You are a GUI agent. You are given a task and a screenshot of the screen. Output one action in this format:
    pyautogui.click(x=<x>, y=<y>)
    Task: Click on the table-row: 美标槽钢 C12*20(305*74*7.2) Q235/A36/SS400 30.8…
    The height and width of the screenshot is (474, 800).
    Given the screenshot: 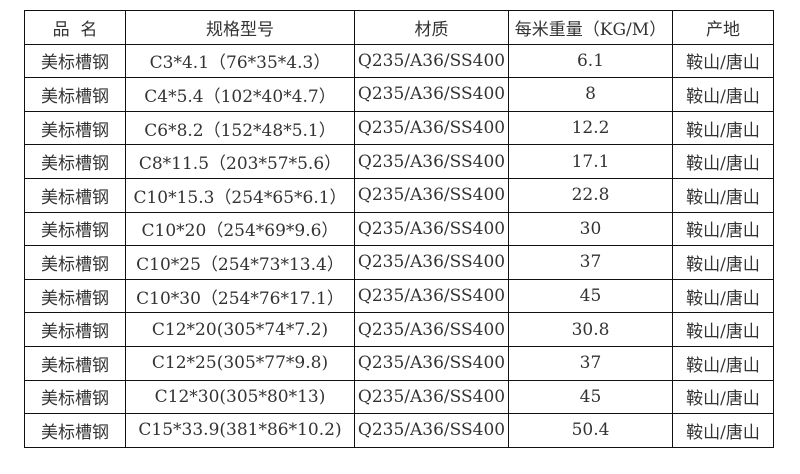 What is the action you would take?
    pyautogui.click(x=399, y=329)
    